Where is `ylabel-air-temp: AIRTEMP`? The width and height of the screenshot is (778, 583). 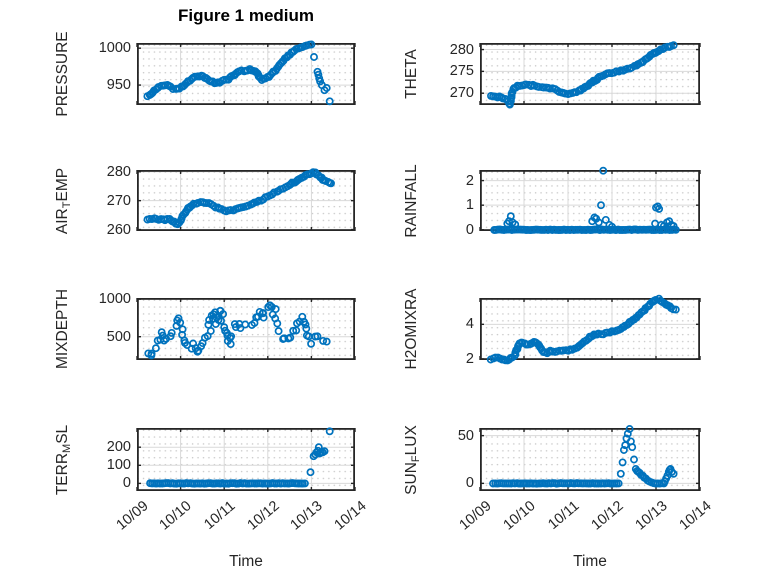 ylabel-air-temp: AIRTEMP is located at coordinates (63, 200).